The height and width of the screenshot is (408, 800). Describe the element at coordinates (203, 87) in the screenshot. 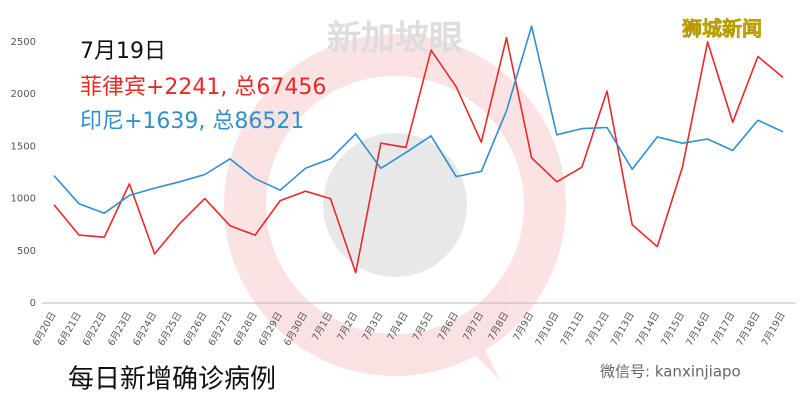

I see `annotation-philippines: 菲律宾+2241, 总67456` at that location.